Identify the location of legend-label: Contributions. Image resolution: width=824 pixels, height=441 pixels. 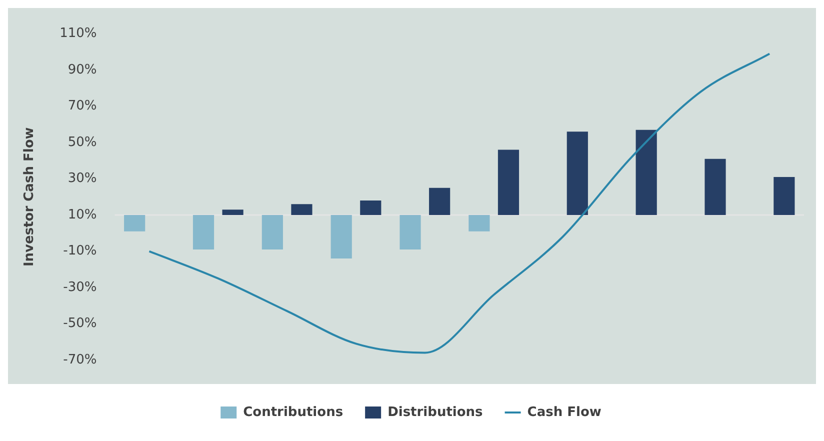
(293, 412).